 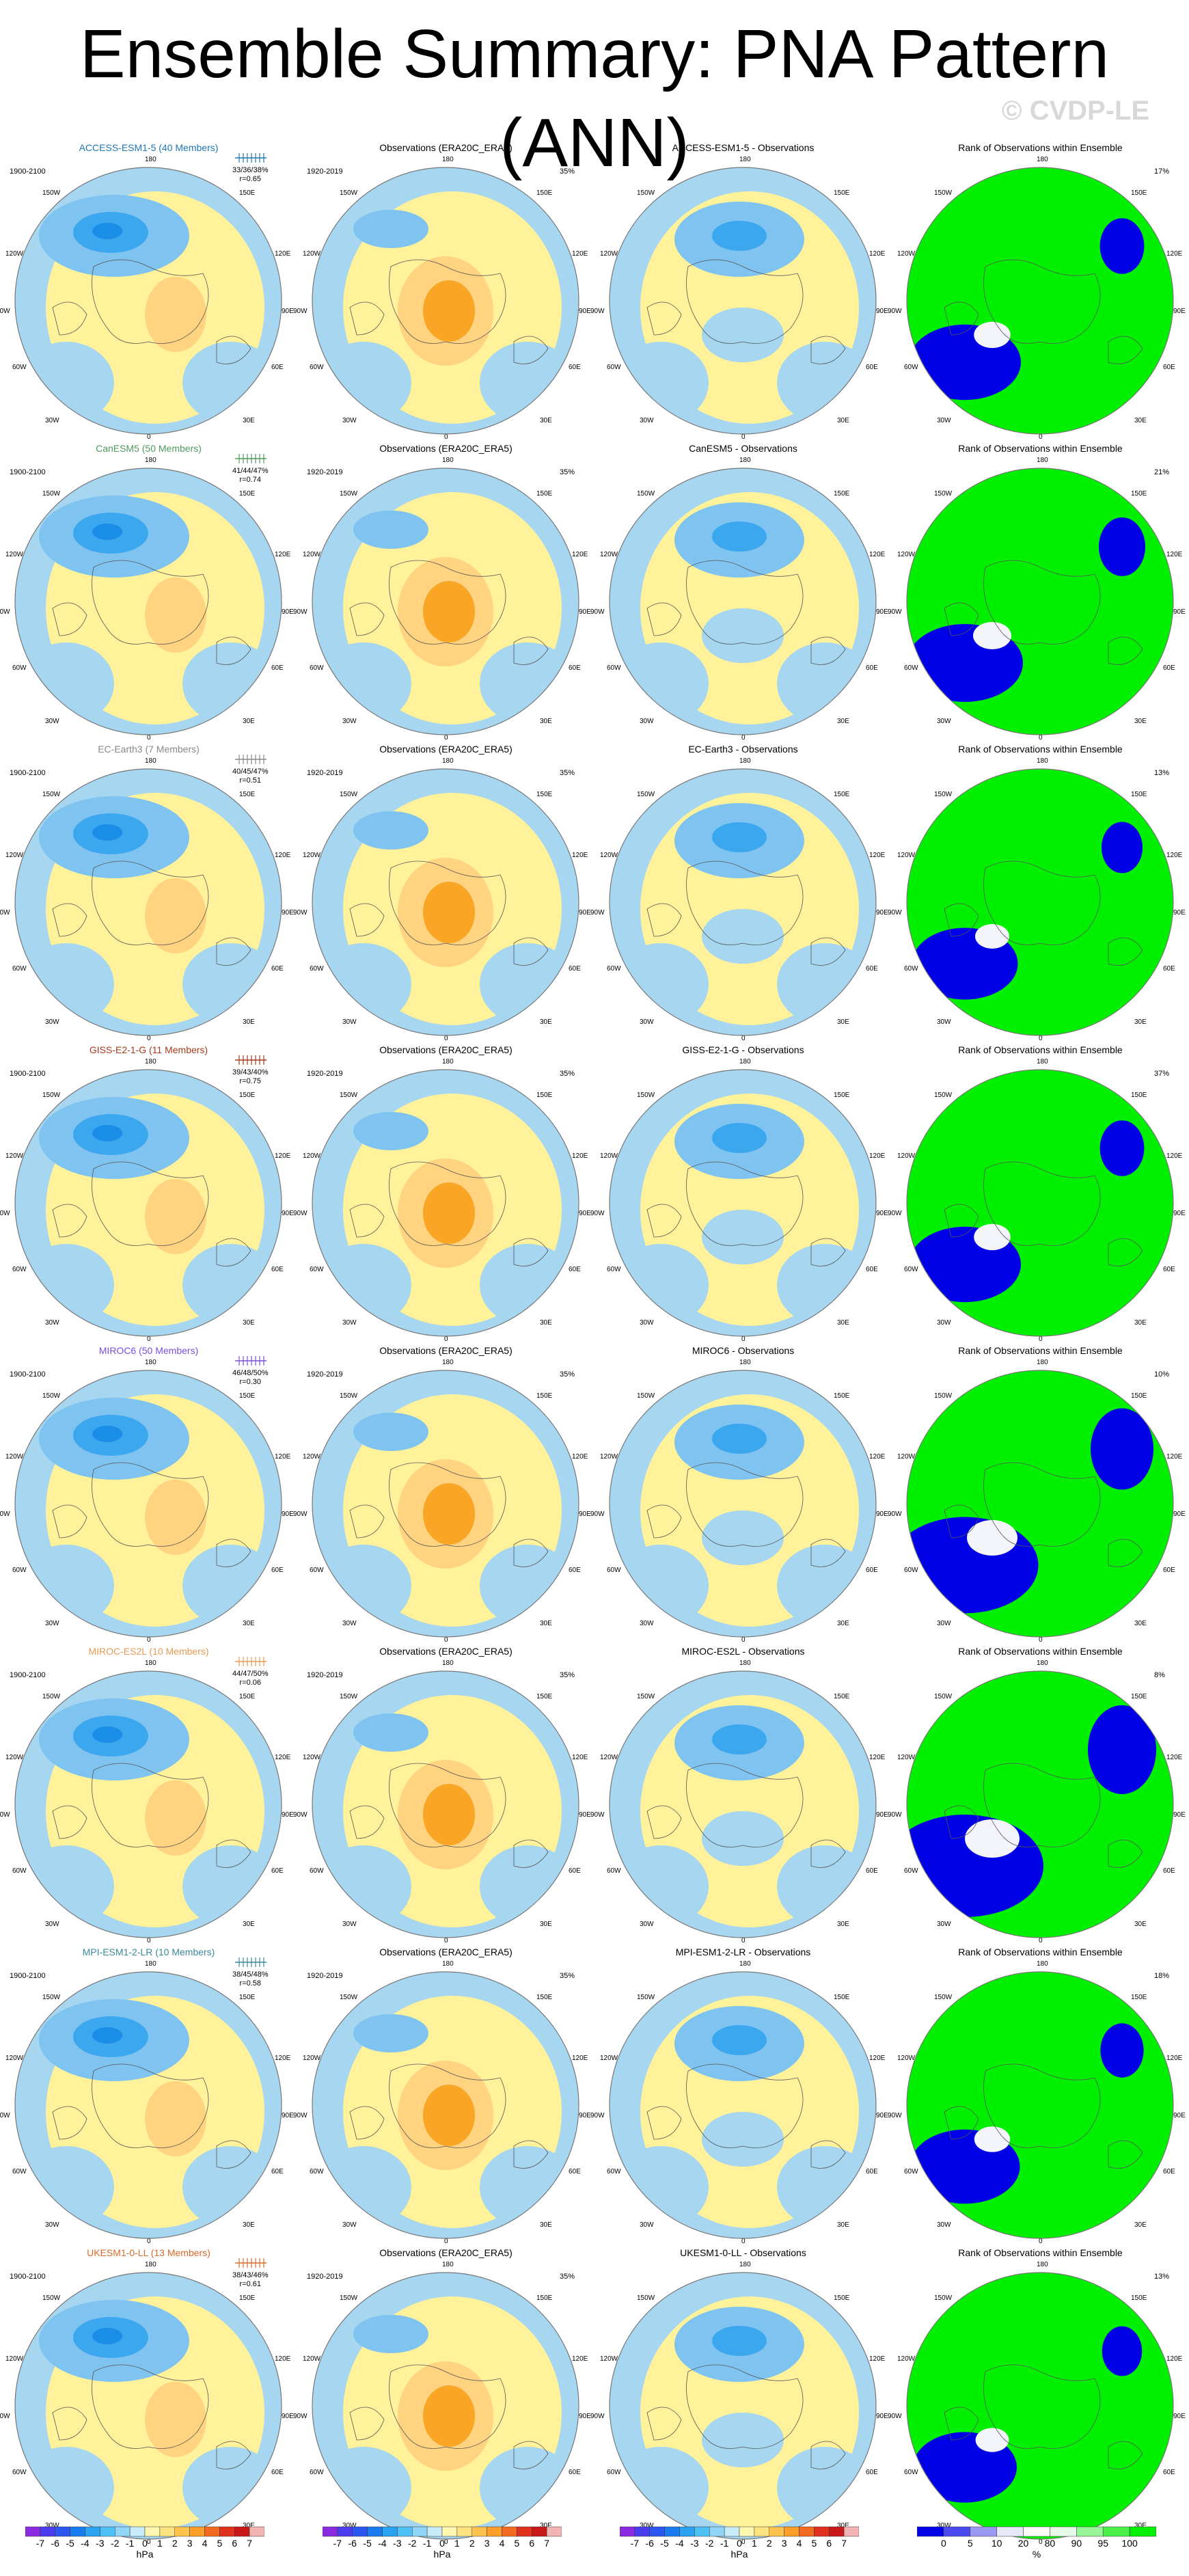 What do you see at coordinates (107, 1434) in the screenshot?
I see `negative-anomaly-peak` at bounding box center [107, 1434].